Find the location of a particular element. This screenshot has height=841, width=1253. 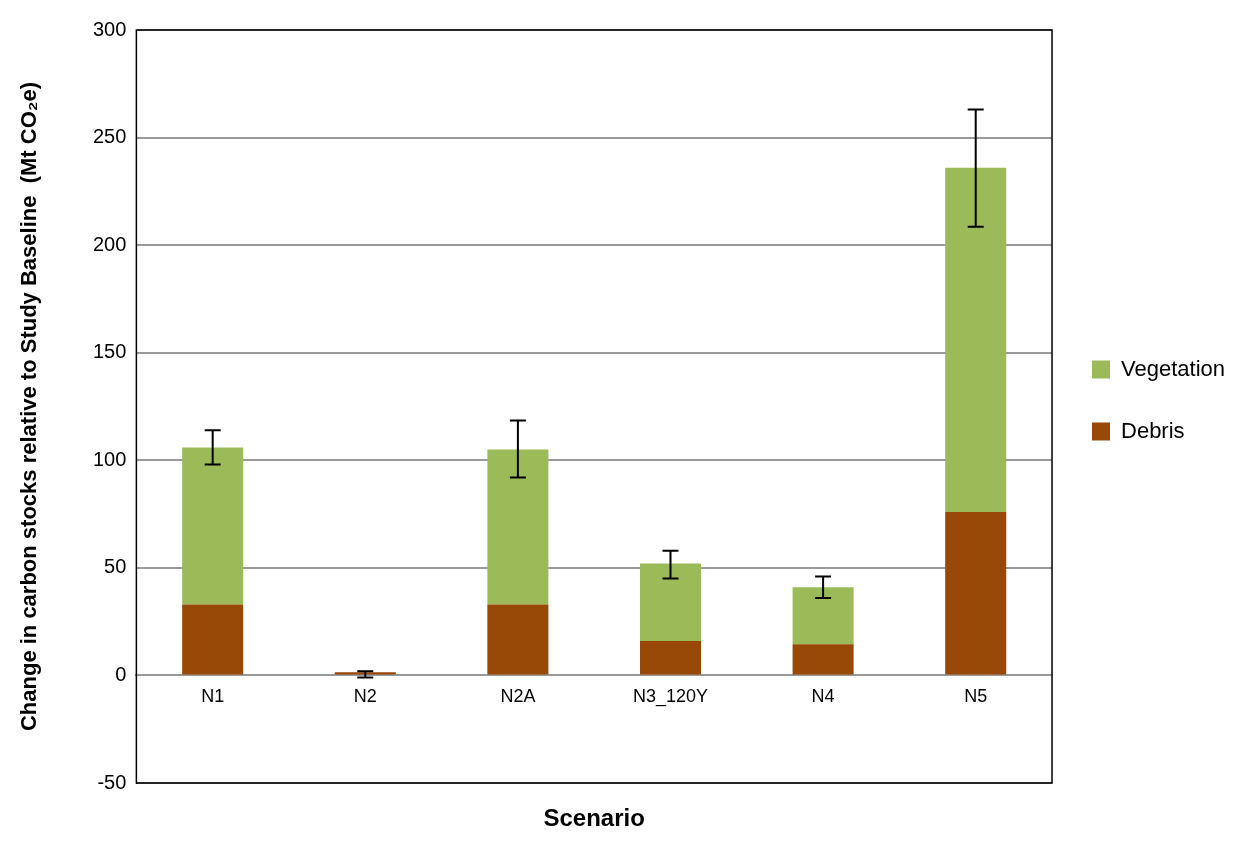

x-axis-title: Scenario is located at coordinates (594, 817).